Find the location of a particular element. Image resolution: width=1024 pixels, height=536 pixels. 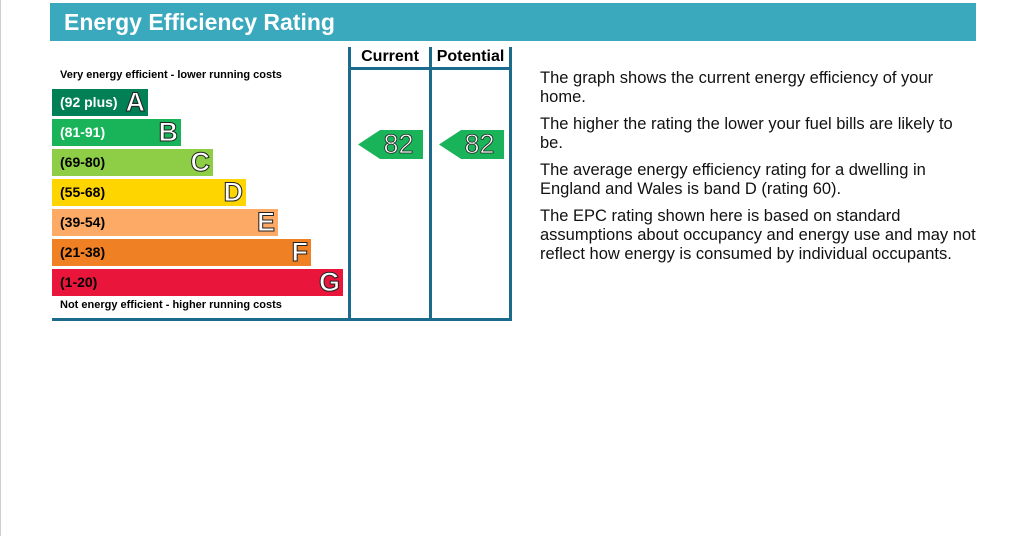

band-range-label: (1-20) is located at coordinates (79, 282).